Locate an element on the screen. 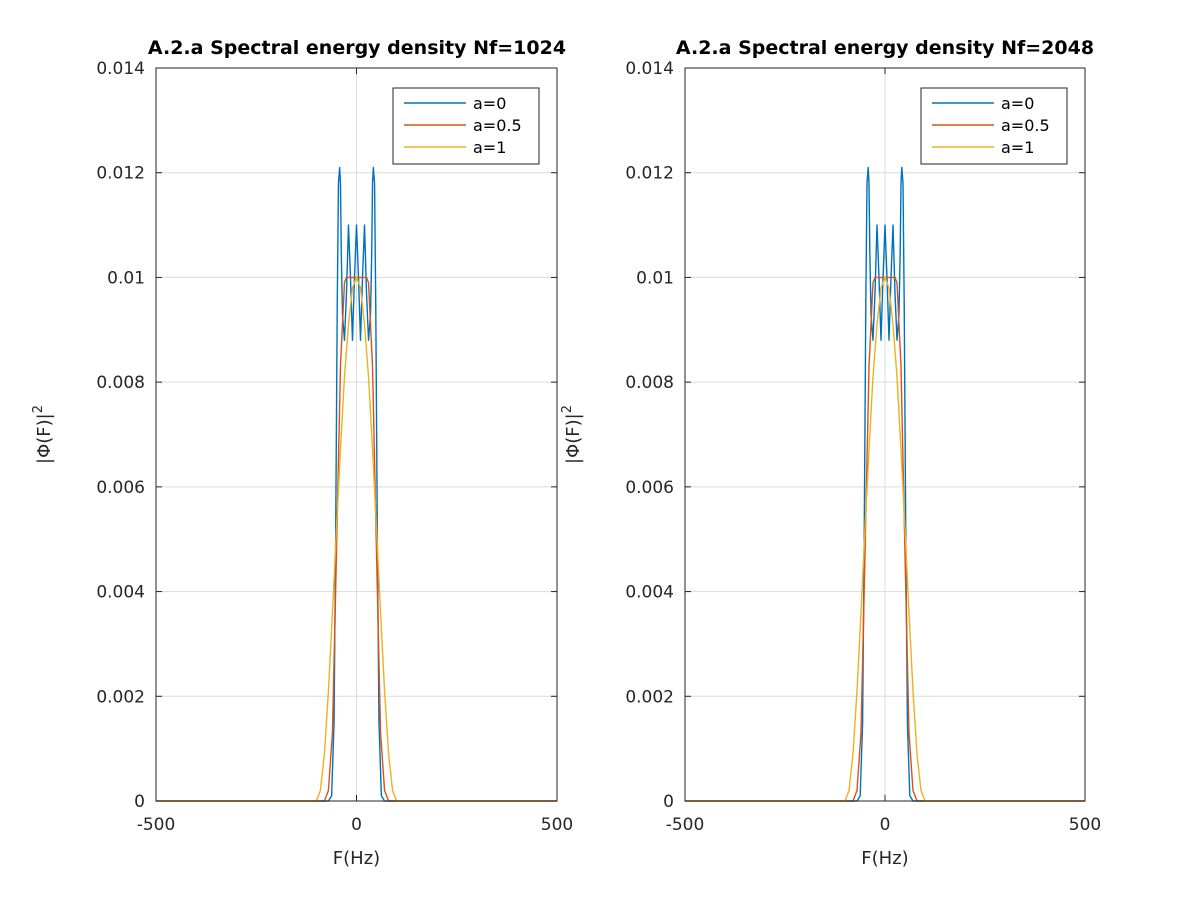 The height and width of the screenshot is (900, 1200). chart-title: A.2.a Spectral energy density Nf=2048 is located at coordinates (885, 48).